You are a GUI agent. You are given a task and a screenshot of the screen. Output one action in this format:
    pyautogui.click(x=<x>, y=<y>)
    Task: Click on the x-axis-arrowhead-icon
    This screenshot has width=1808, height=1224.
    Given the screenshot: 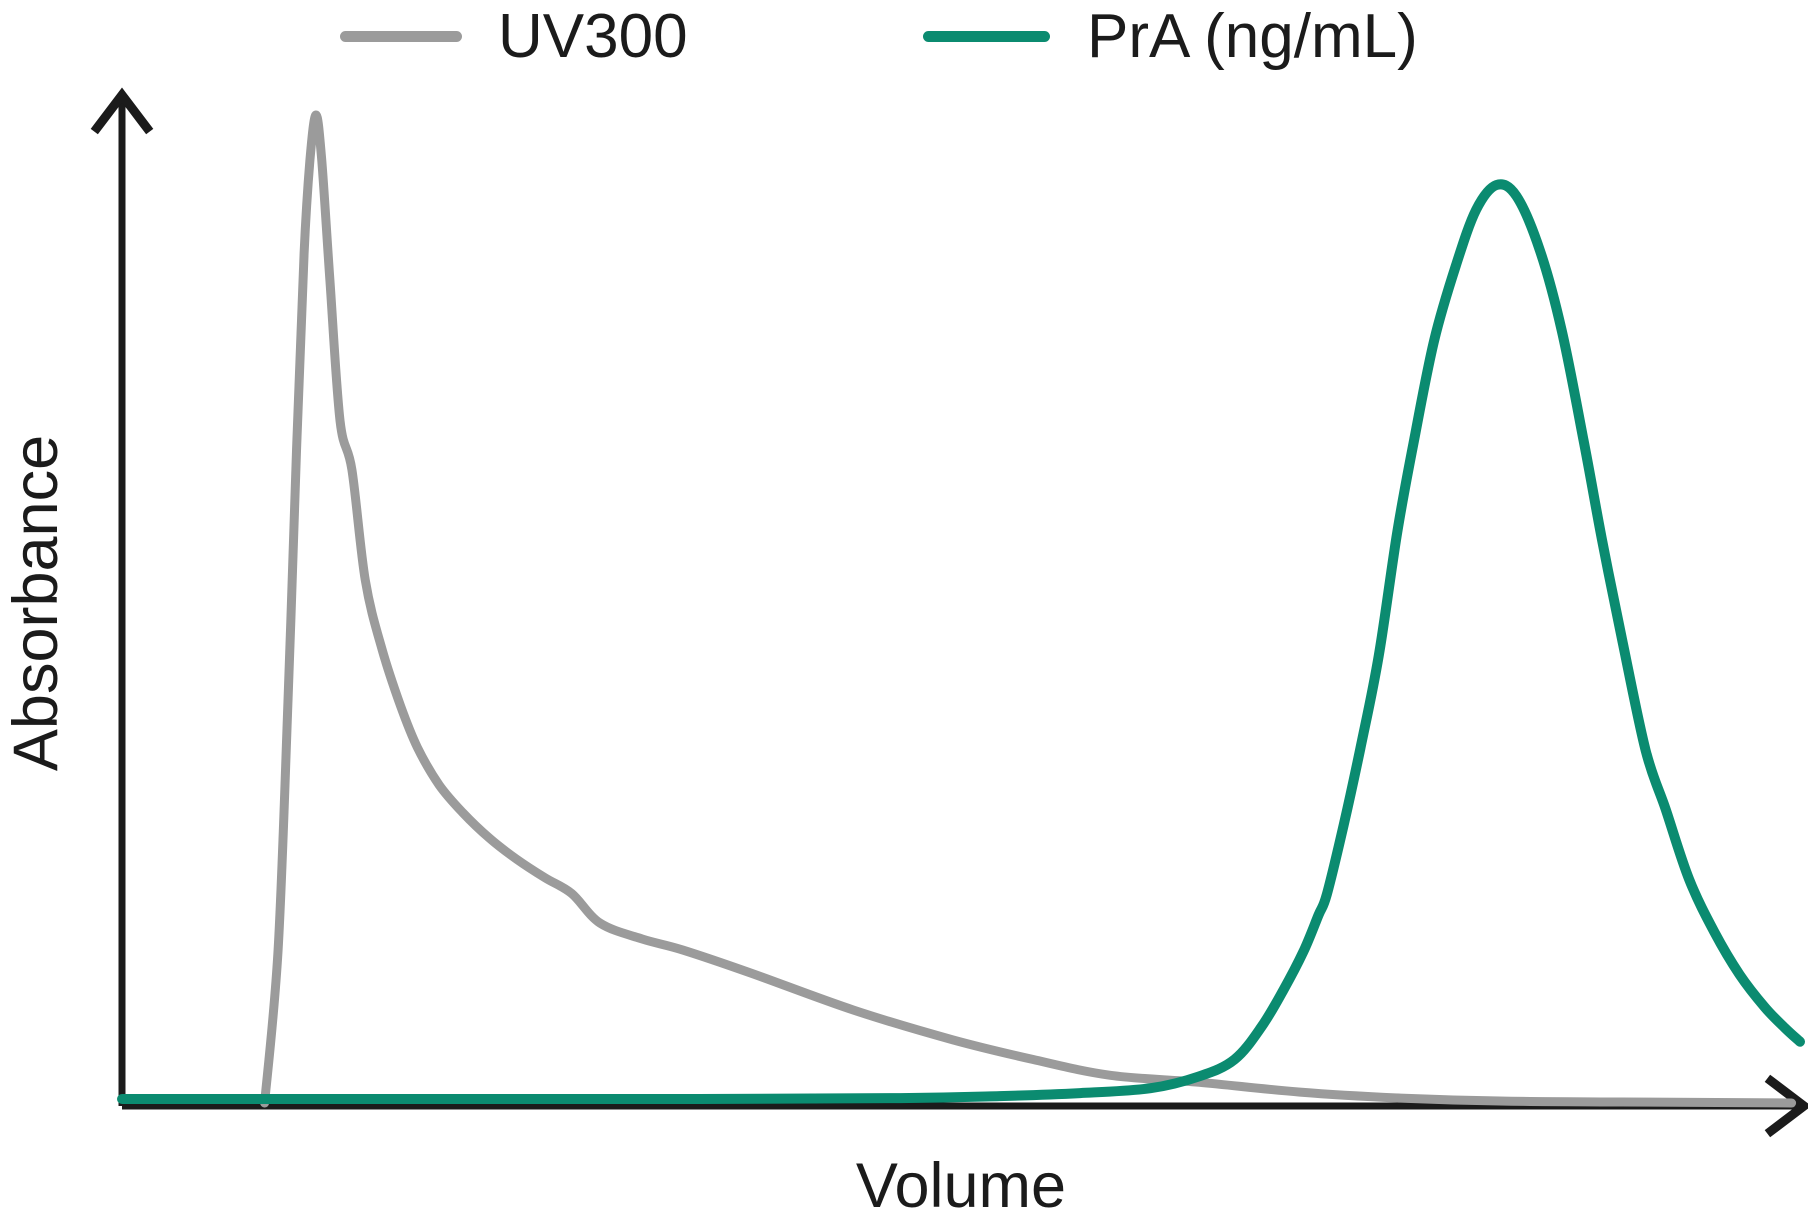 What is the action you would take?
    pyautogui.click(x=1786, y=1106)
    